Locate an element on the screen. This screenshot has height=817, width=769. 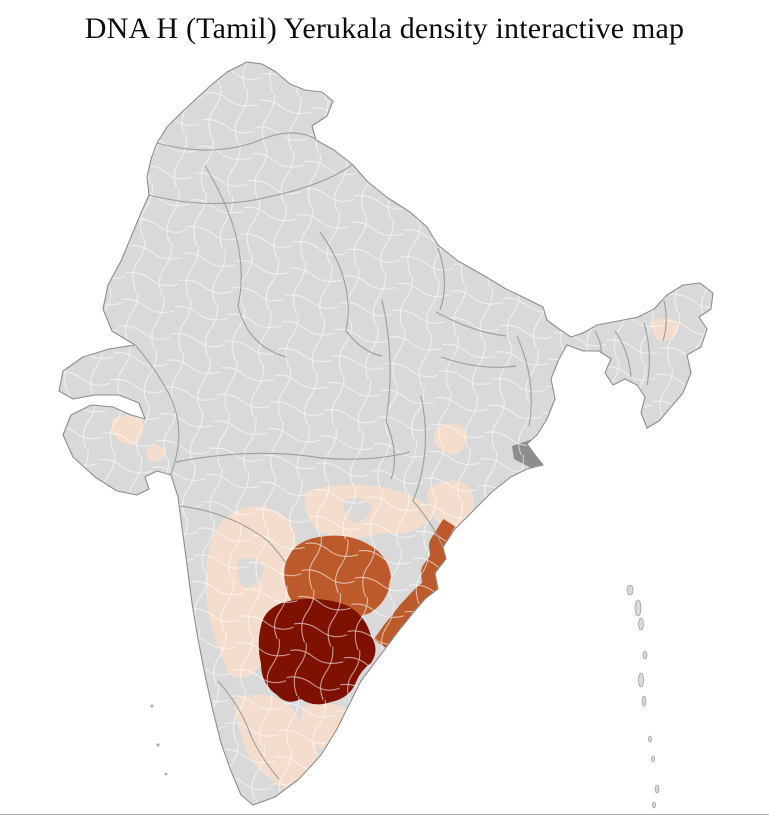
andaman-nicobar-islands is located at coordinates (643, 696).